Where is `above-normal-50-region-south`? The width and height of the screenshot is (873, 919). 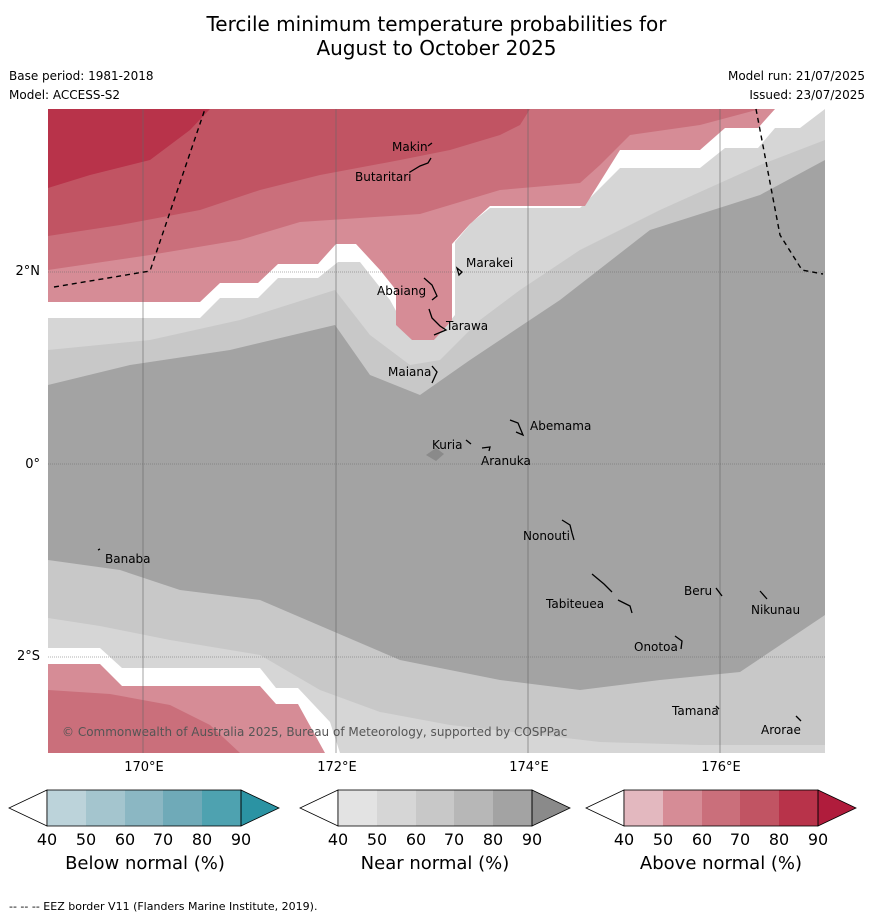 above-normal-50-region-south is located at coordinates (144, 721).